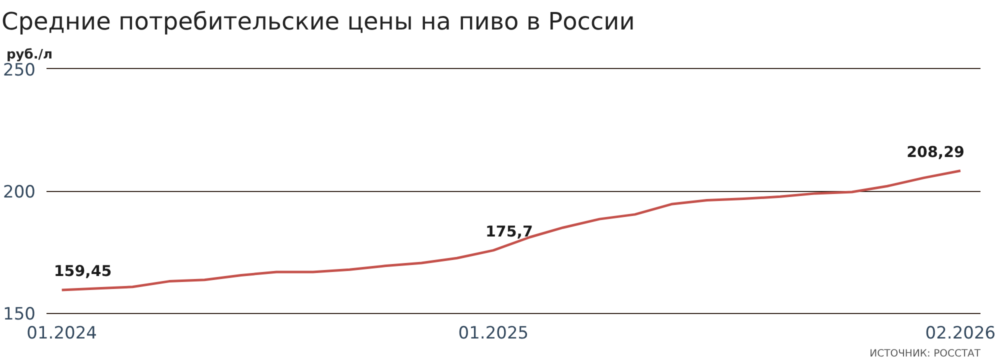 The width and height of the screenshot is (1000, 364). I want to click on x-tick-label: 01.2025, so click(493, 334).